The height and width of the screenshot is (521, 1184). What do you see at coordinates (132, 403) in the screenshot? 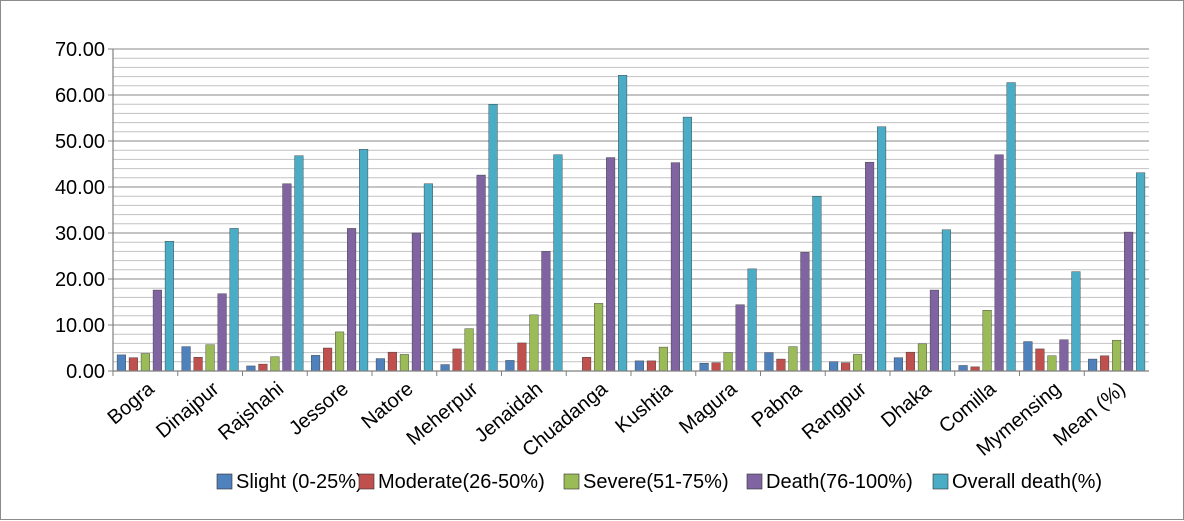
I see `x-tick-label: Bogra` at bounding box center [132, 403].